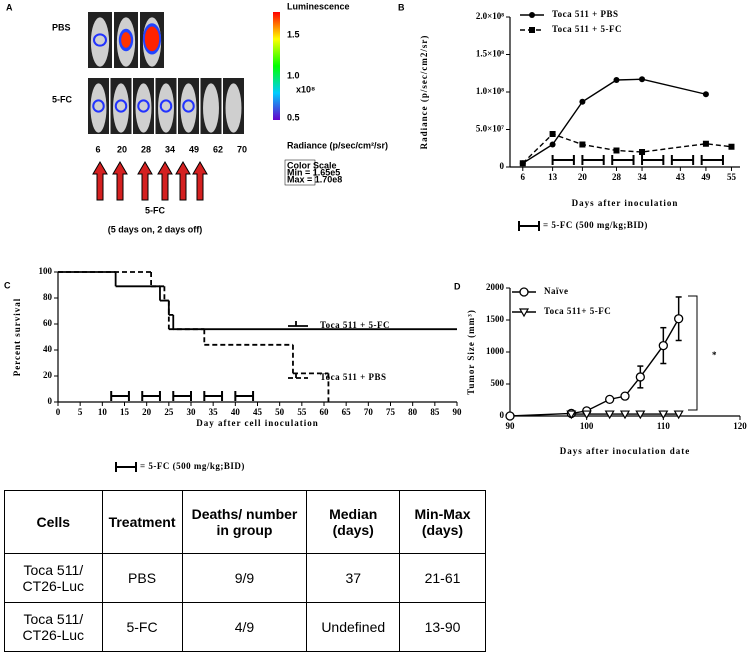  What do you see at coordinates (9, 7) in the screenshot?
I see `panel-label: A` at bounding box center [9, 7].